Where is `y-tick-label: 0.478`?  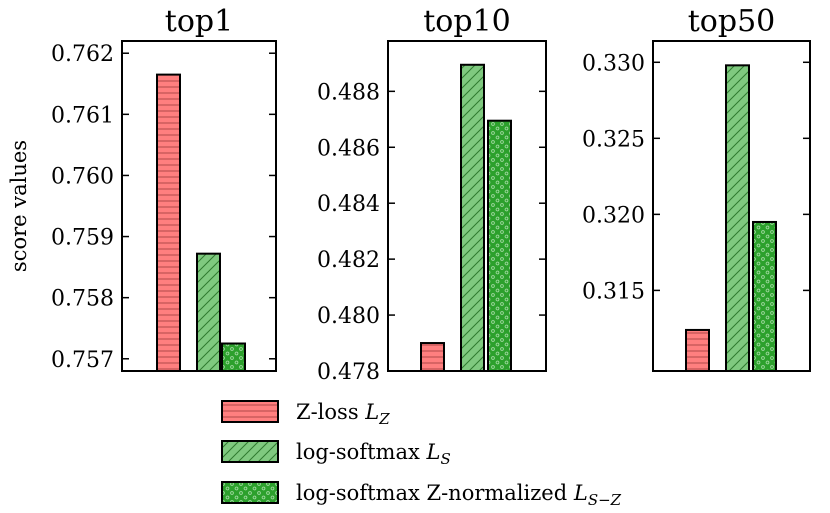
y-tick-label: 0.478 is located at coordinates (348, 372).